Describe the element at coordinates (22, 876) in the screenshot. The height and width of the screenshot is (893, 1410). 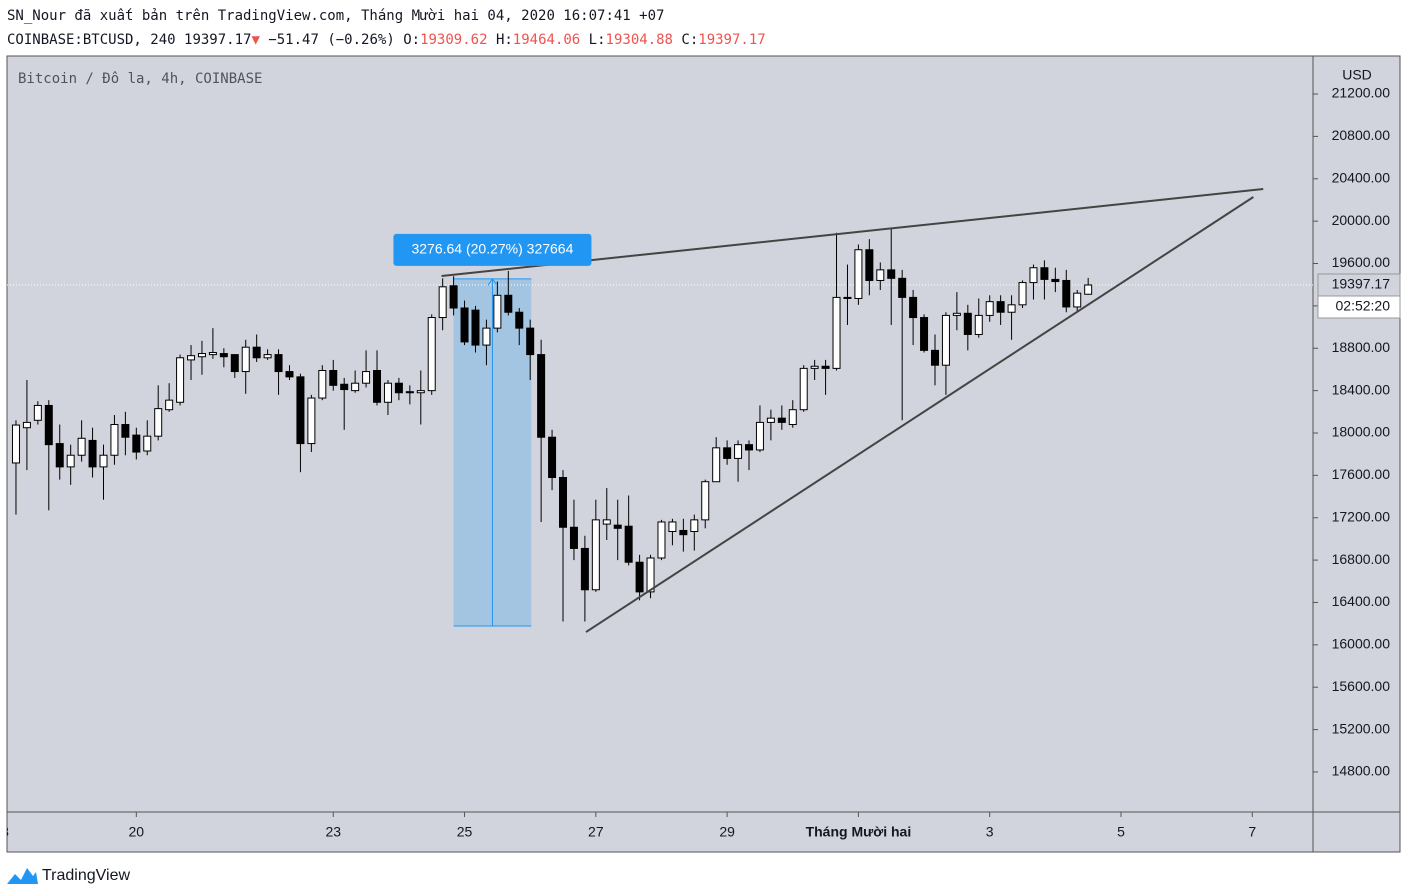
I see `logo-icon` at that location.